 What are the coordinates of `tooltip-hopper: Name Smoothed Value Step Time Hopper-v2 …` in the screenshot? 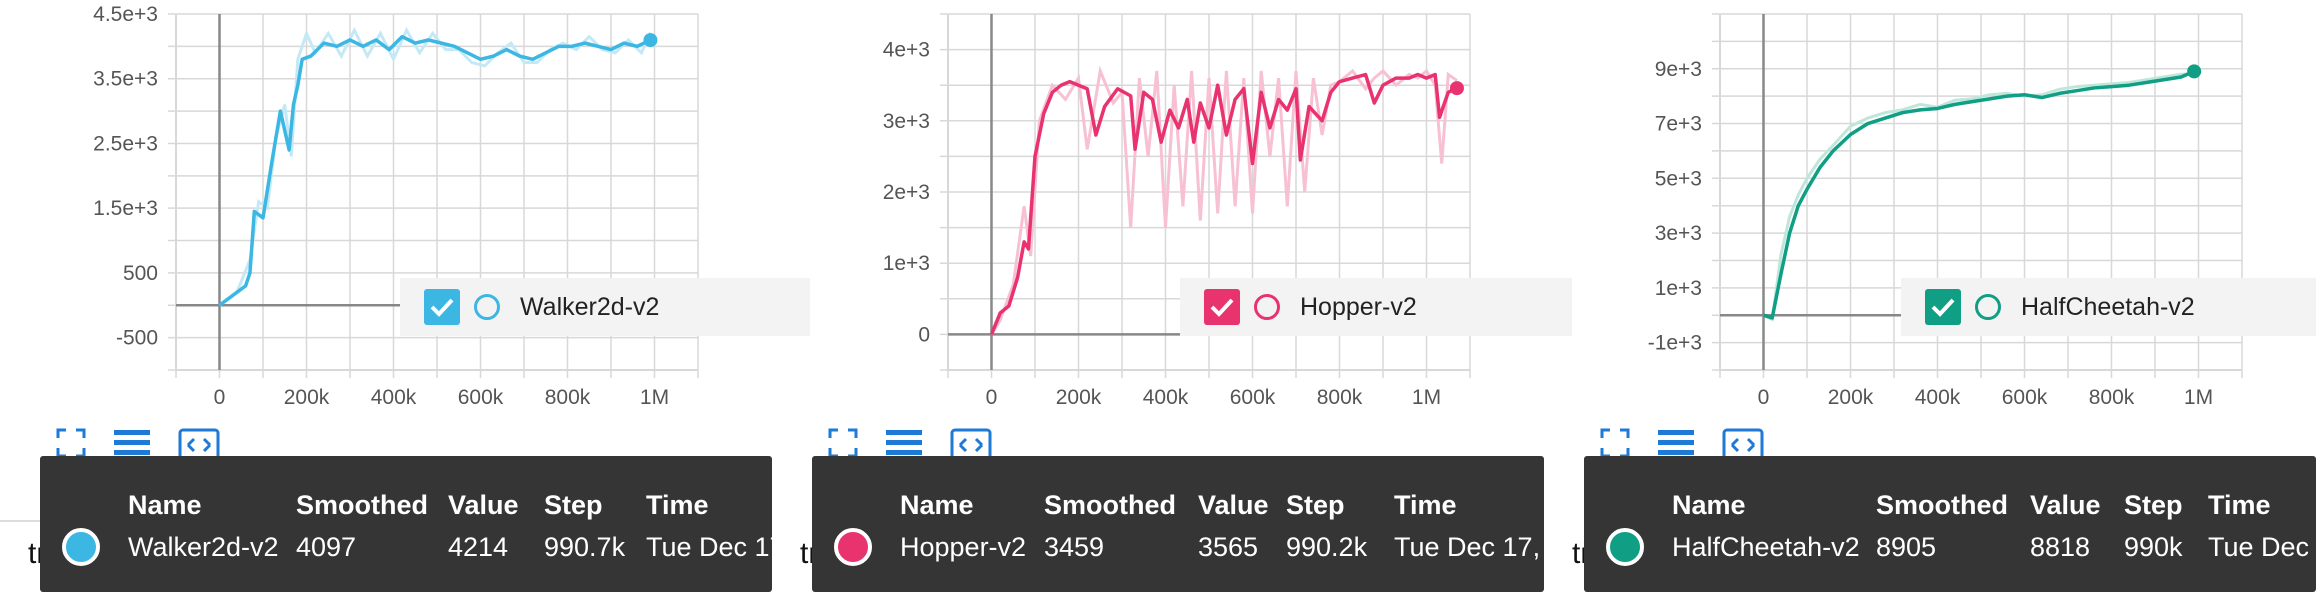 It's located at (1178, 524).